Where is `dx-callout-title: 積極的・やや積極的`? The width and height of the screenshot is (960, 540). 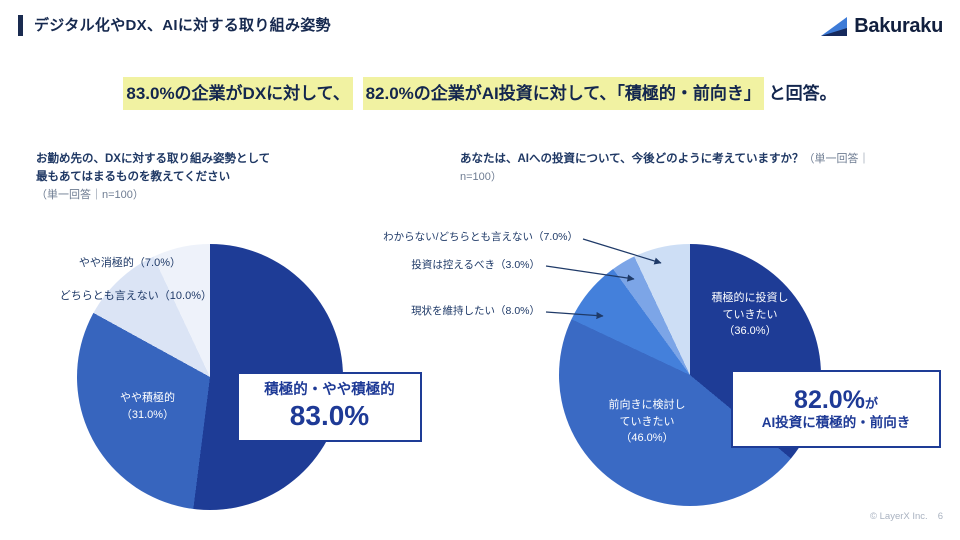
dx-callout-title: 積極的・やや積極的 is located at coordinates (329, 390).